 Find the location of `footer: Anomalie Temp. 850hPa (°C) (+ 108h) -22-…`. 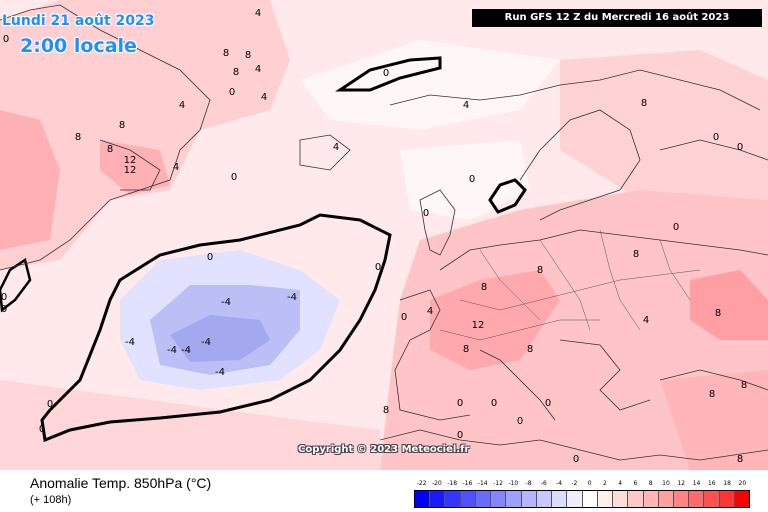

footer: Anomalie Temp. 850hPa (°C) (+ 108h) -22-… is located at coordinates (384, 491).